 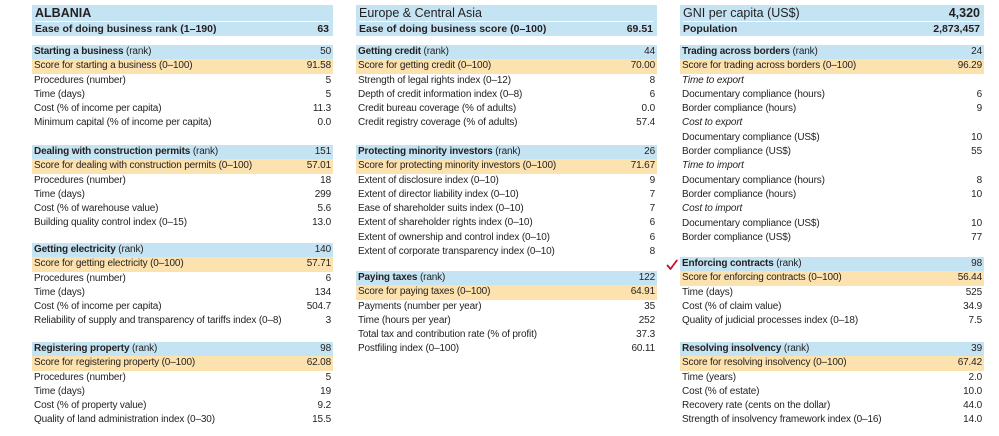 What do you see at coordinates (736, 152) in the screenshot?
I see `indicator-label: Border compliance (US$)` at bounding box center [736, 152].